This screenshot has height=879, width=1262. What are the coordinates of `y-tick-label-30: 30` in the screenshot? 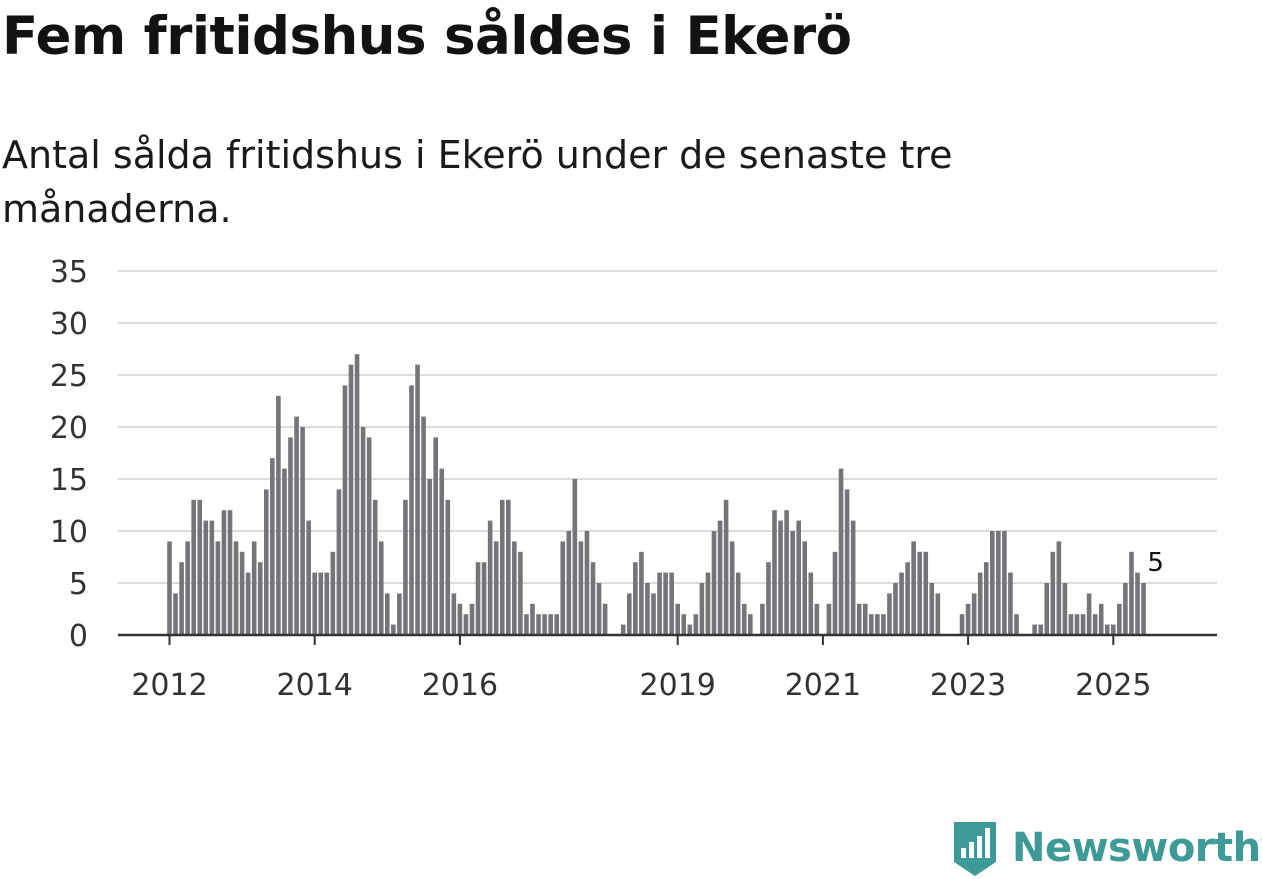 It's located at (69, 324).